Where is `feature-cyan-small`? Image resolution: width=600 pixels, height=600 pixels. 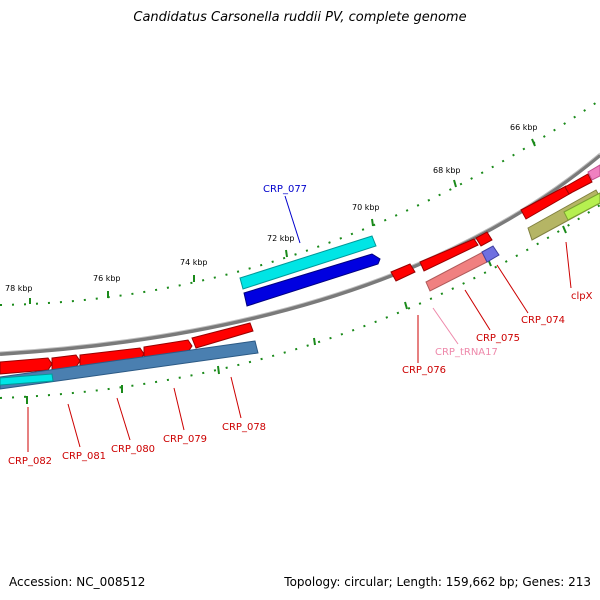
feature-cyan-small is located at coordinates (27, 379).